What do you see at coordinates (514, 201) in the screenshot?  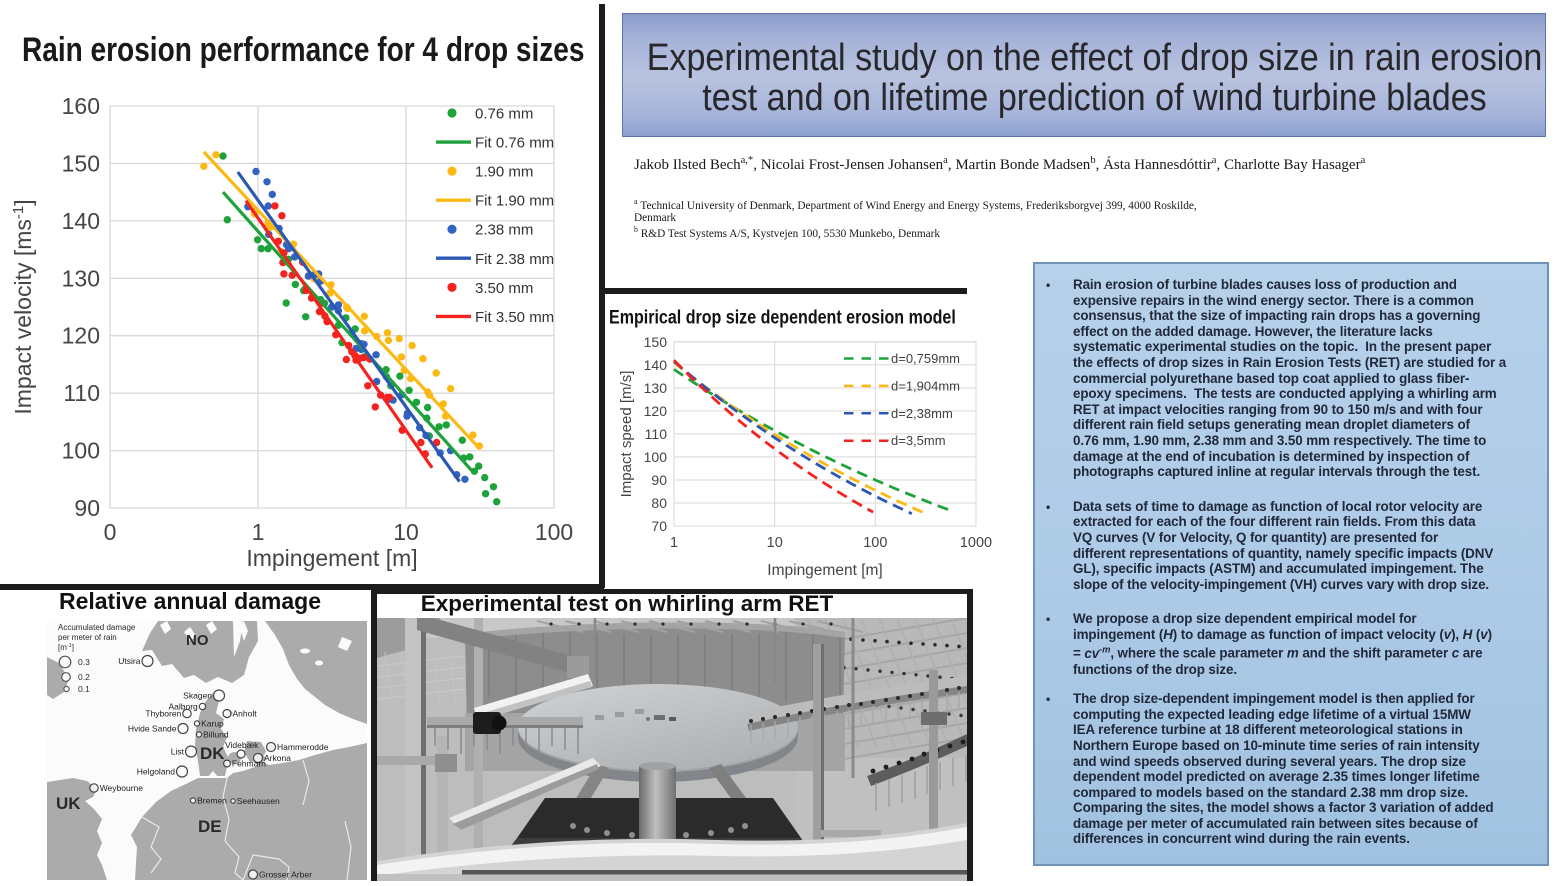 I see `svg-text: Fit 1.90 mm` at bounding box center [514, 201].